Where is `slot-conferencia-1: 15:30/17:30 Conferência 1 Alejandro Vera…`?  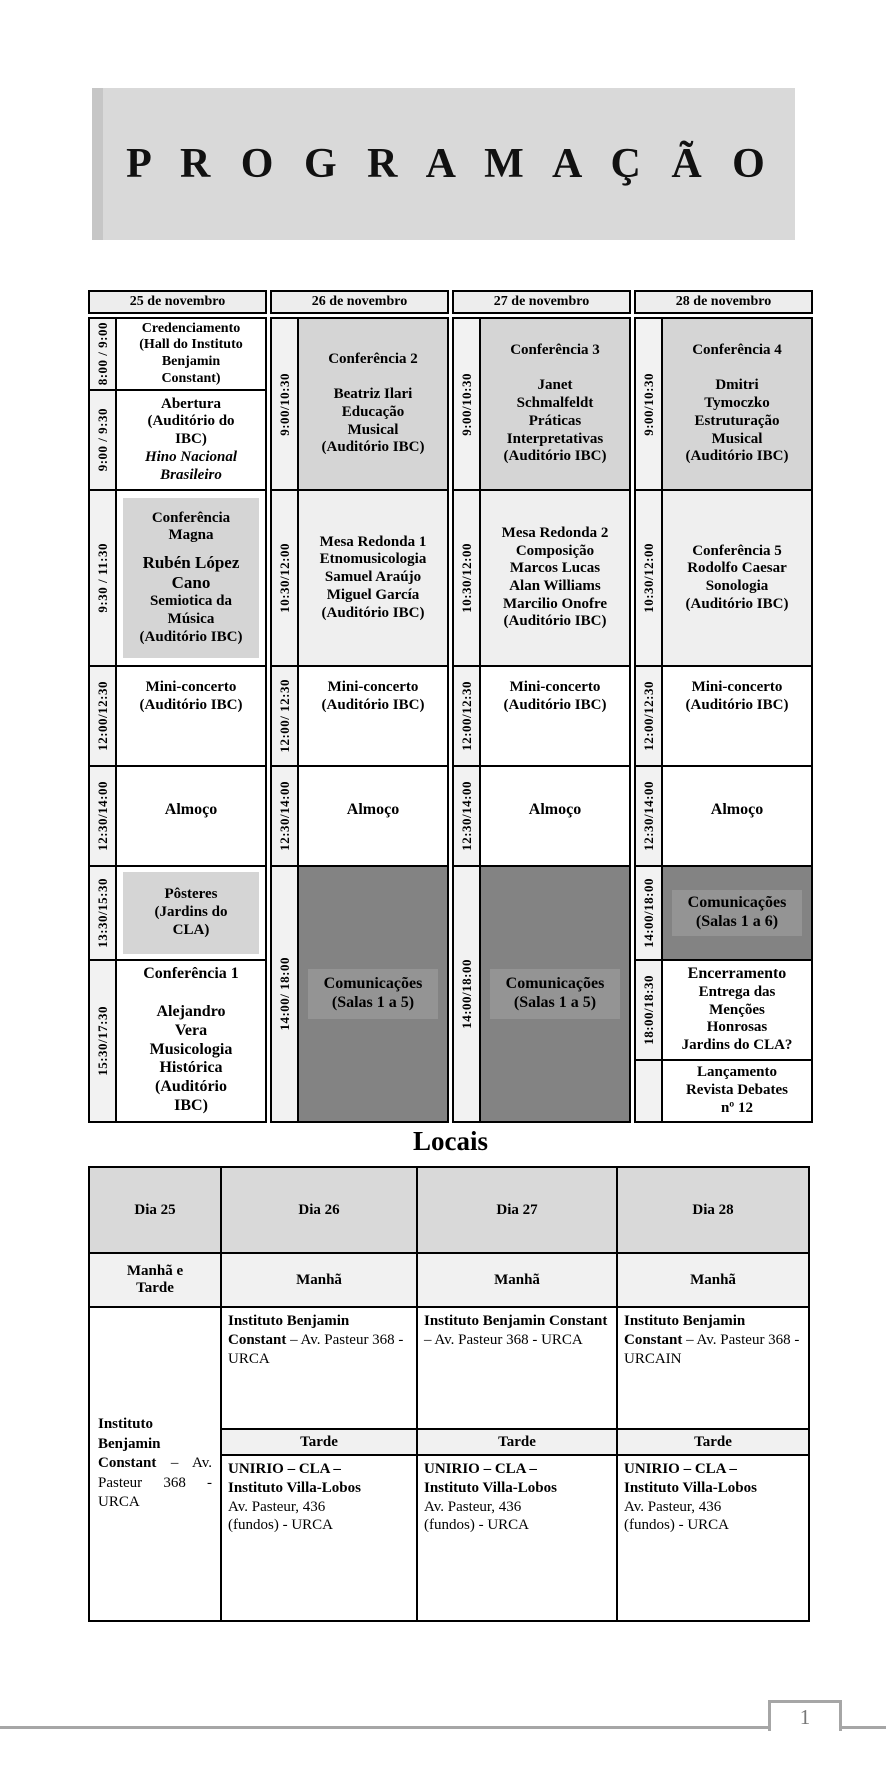
slot-conferencia-1: 15:30/17:30 Conferência 1 Alejandro Vera… is located at coordinates (177, 1040).